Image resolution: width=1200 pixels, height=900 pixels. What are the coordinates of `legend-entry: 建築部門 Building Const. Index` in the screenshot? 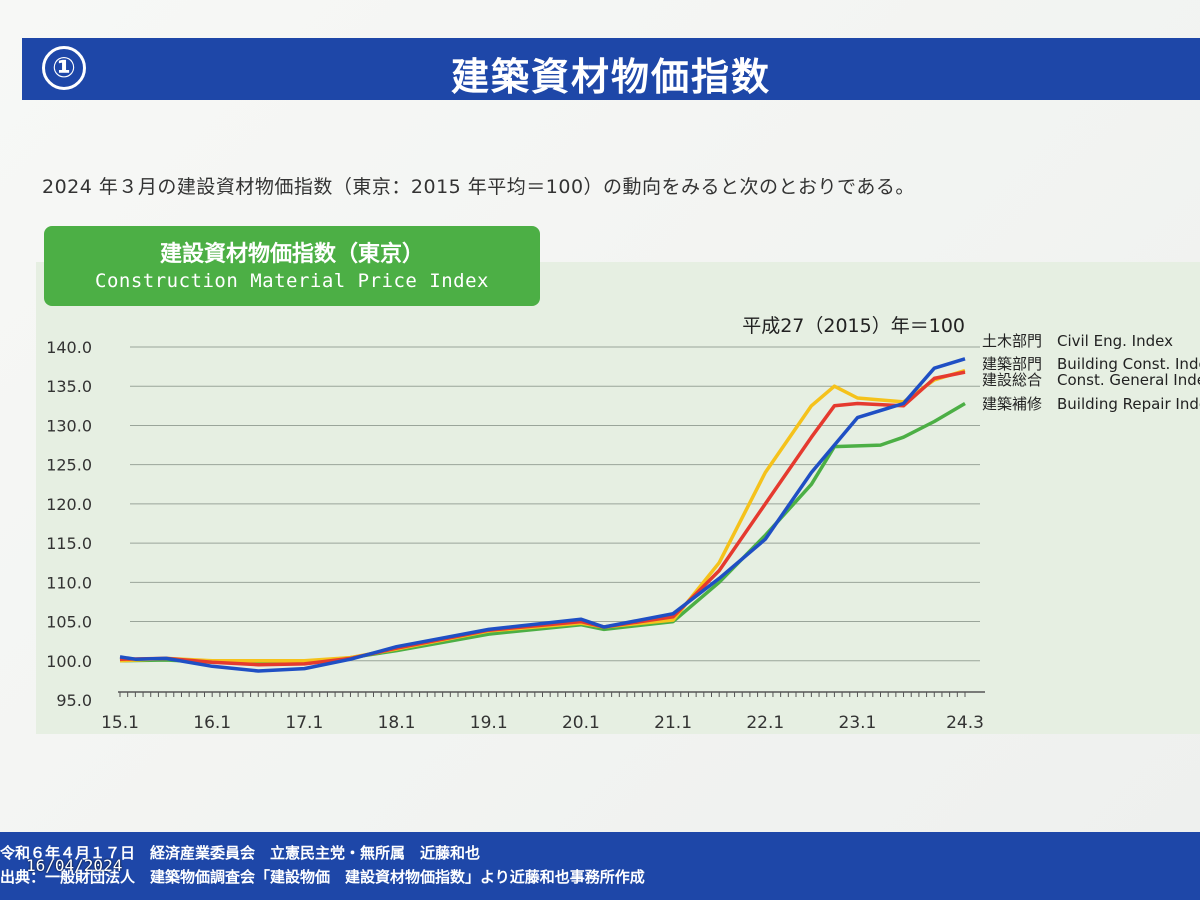 It's located at (1091, 364).